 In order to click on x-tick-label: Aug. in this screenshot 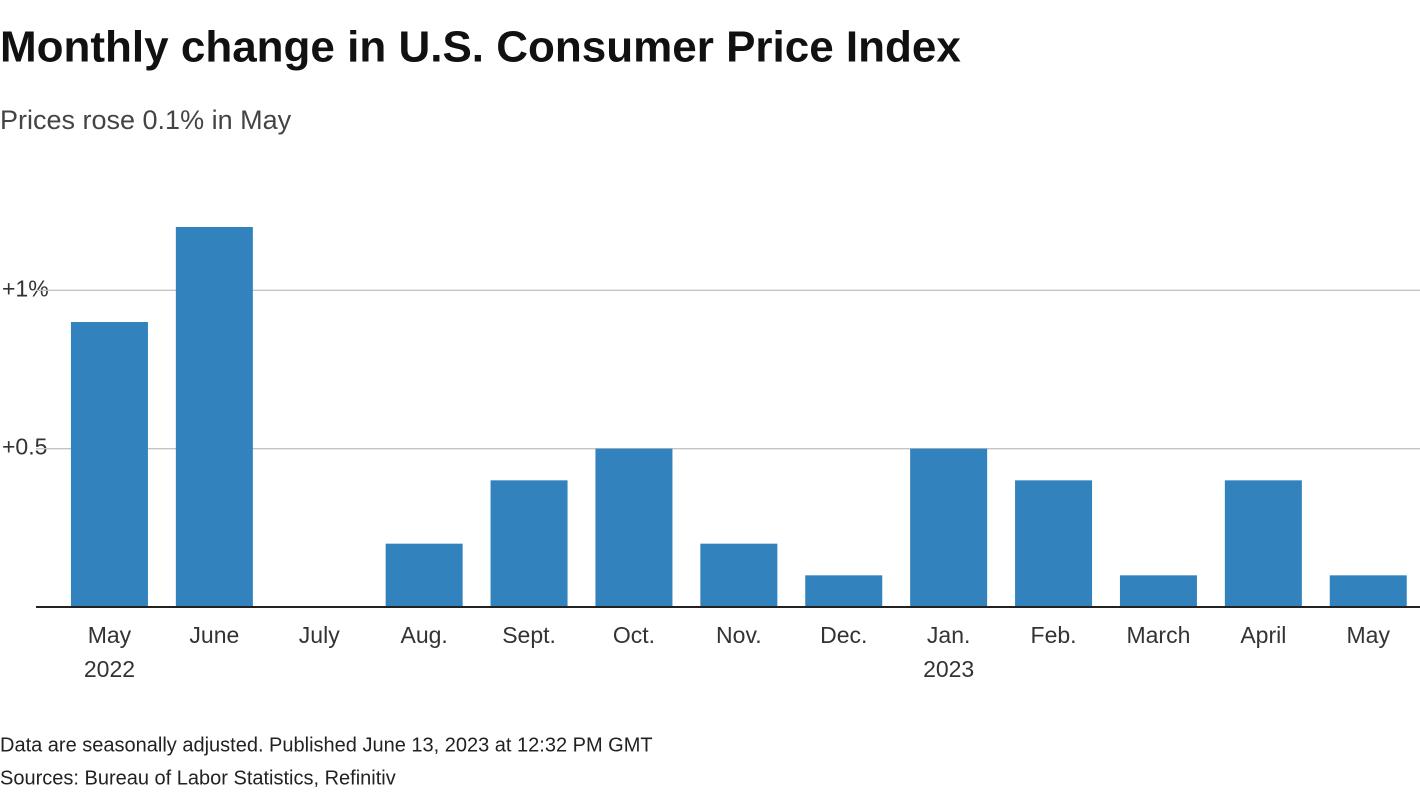, I will do `click(423, 635)`.